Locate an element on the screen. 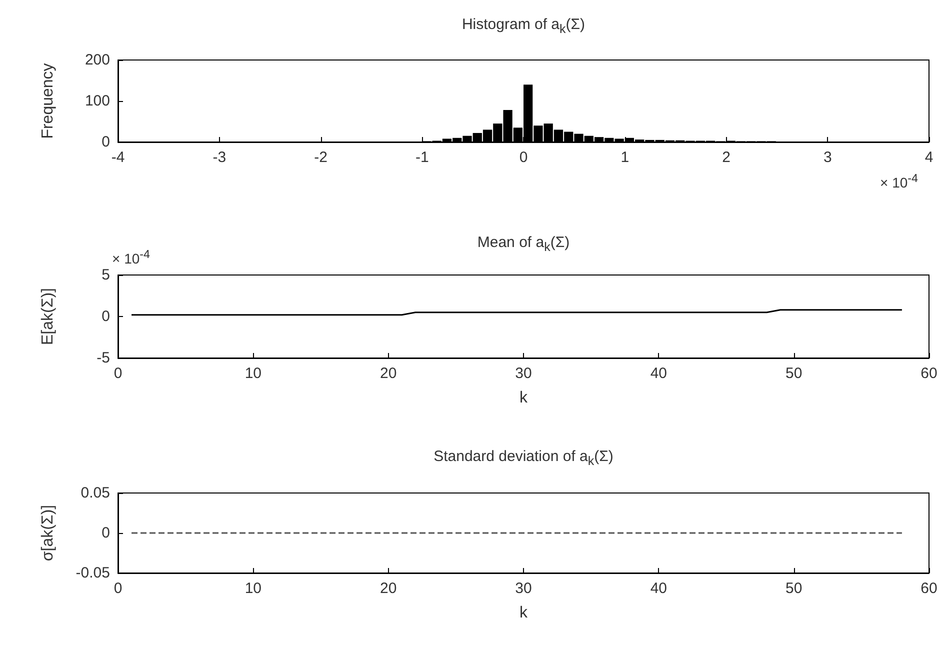  y-axis-title: E[ak(Σ)] is located at coordinates (48, 317).